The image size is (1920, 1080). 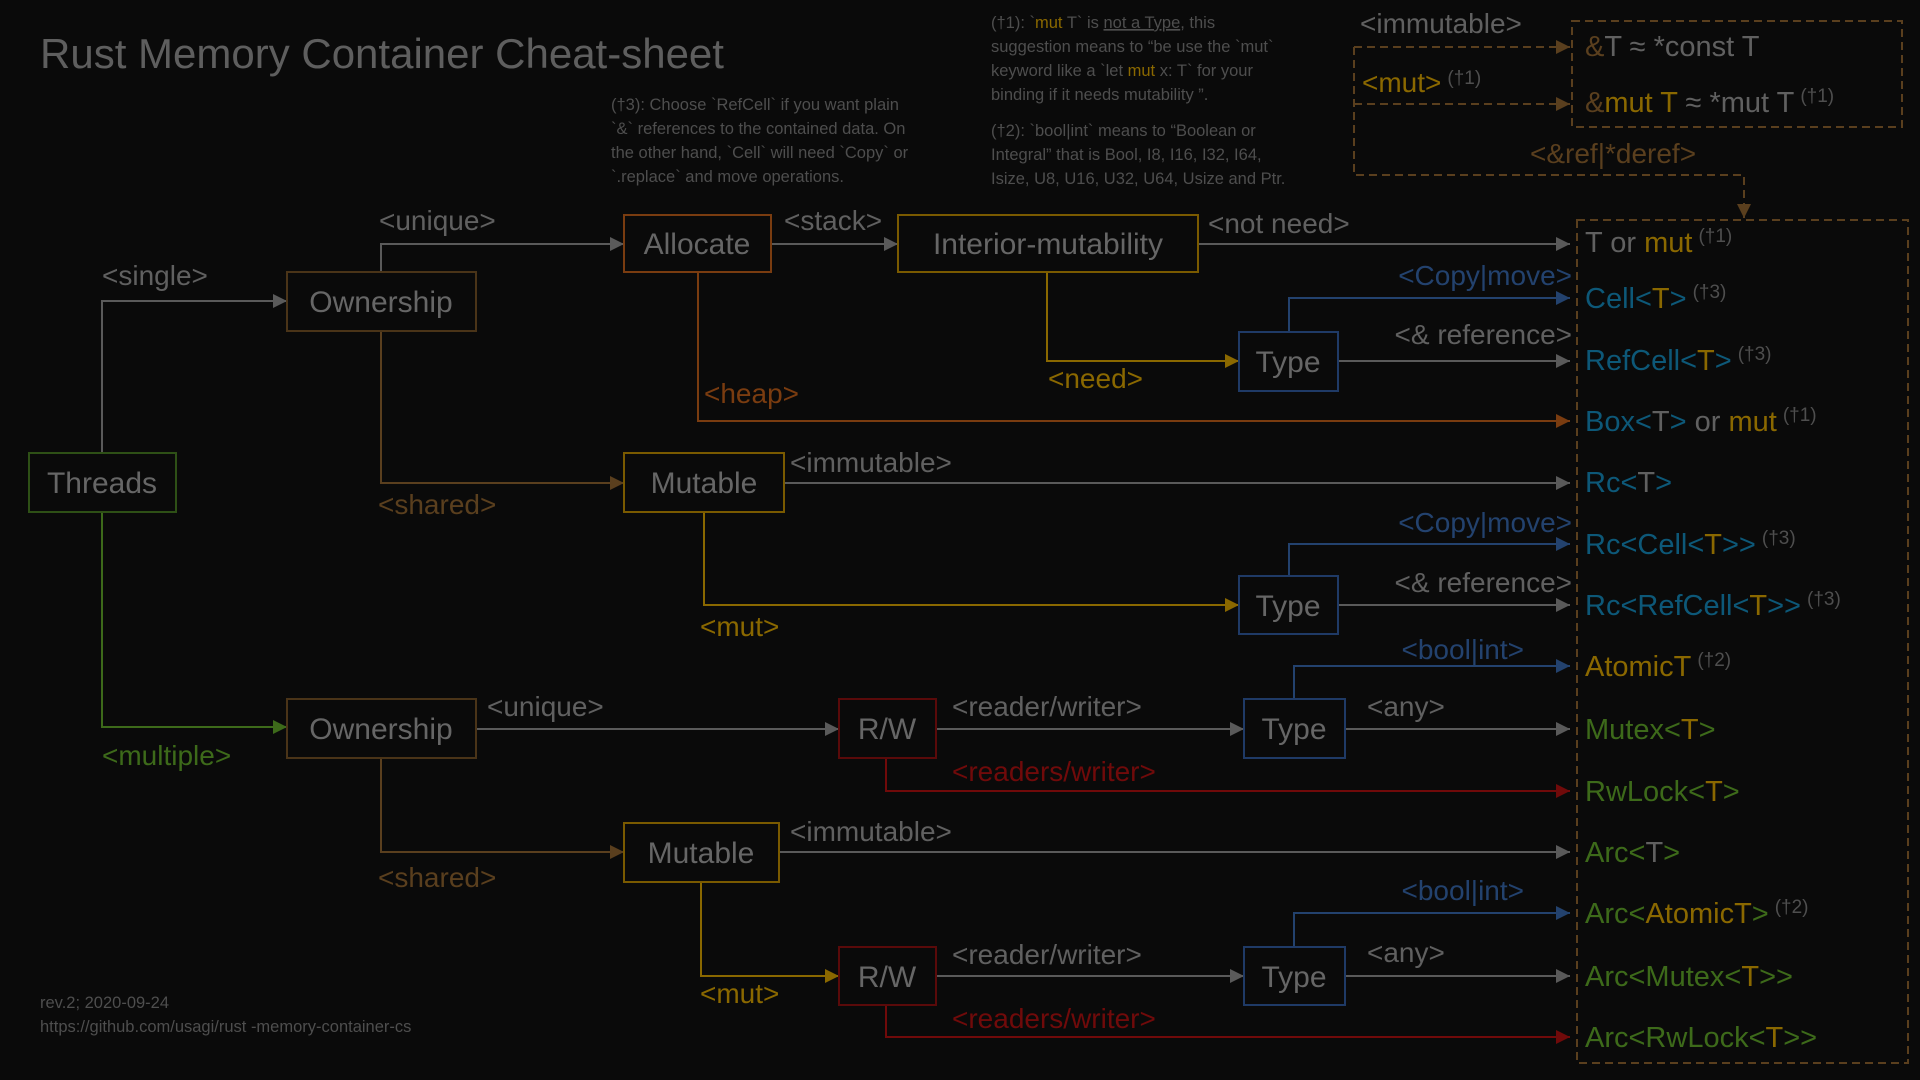 I want to click on node-ownership-single: Ownership, so click(x=381, y=301).